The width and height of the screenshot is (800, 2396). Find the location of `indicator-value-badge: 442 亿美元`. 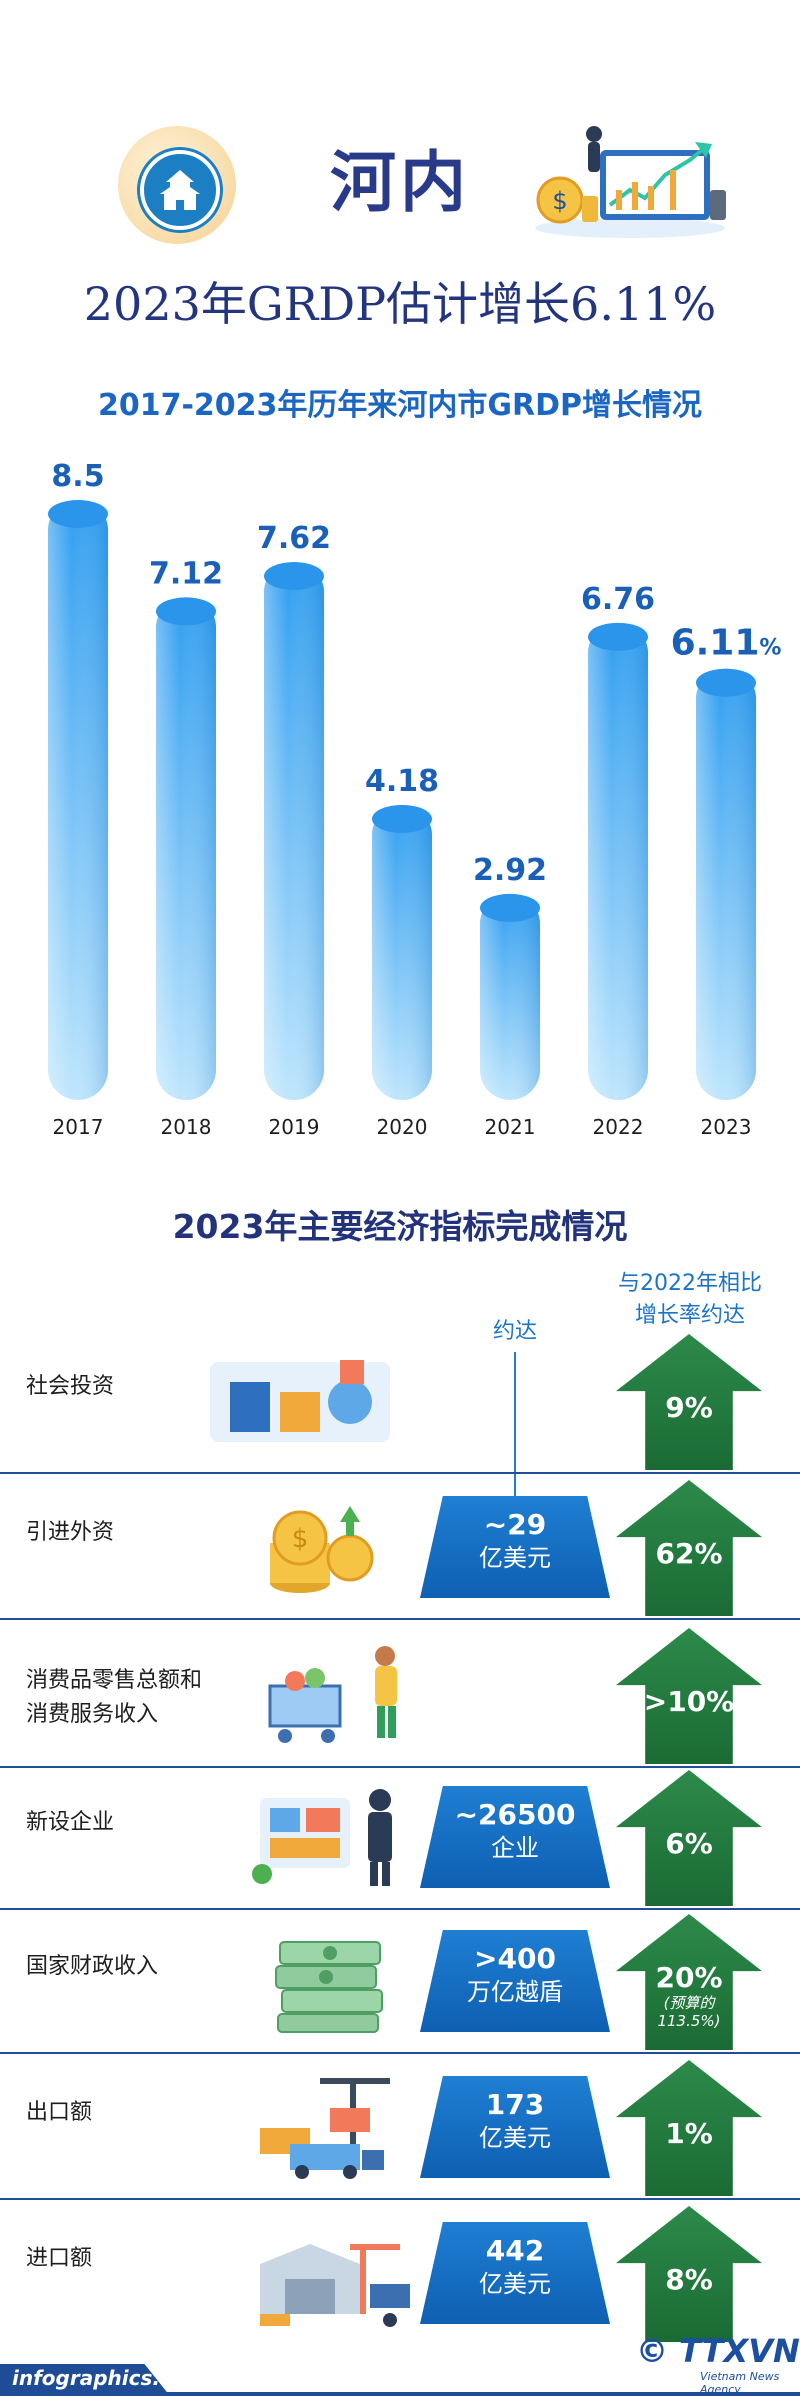

indicator-value-badge: 442 亿美元 is located at coordinates (515, 2273).